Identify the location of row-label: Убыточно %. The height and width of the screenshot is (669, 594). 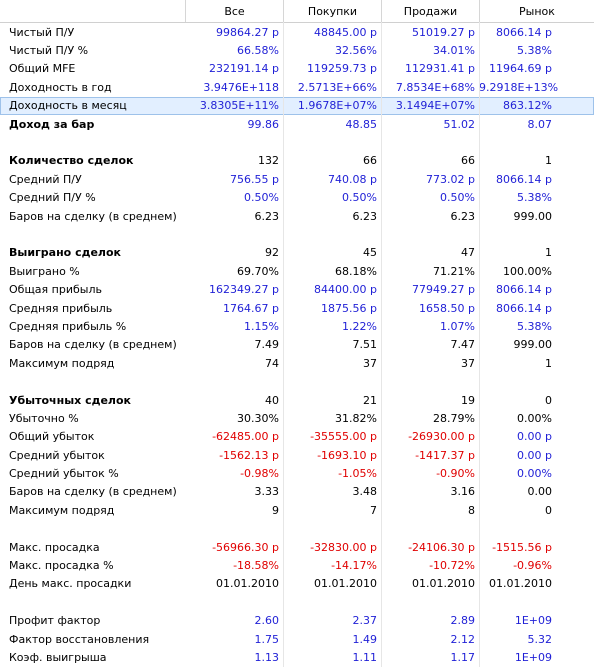
(44, 418).